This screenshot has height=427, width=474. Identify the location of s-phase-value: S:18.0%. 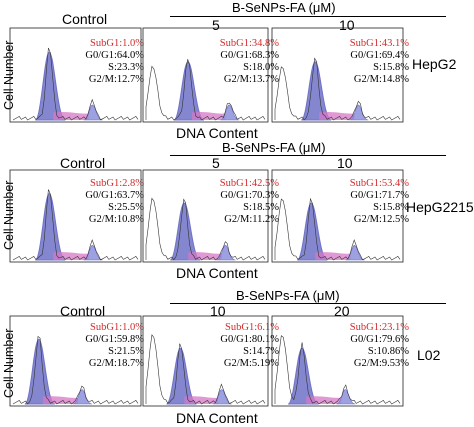
(261, 67).